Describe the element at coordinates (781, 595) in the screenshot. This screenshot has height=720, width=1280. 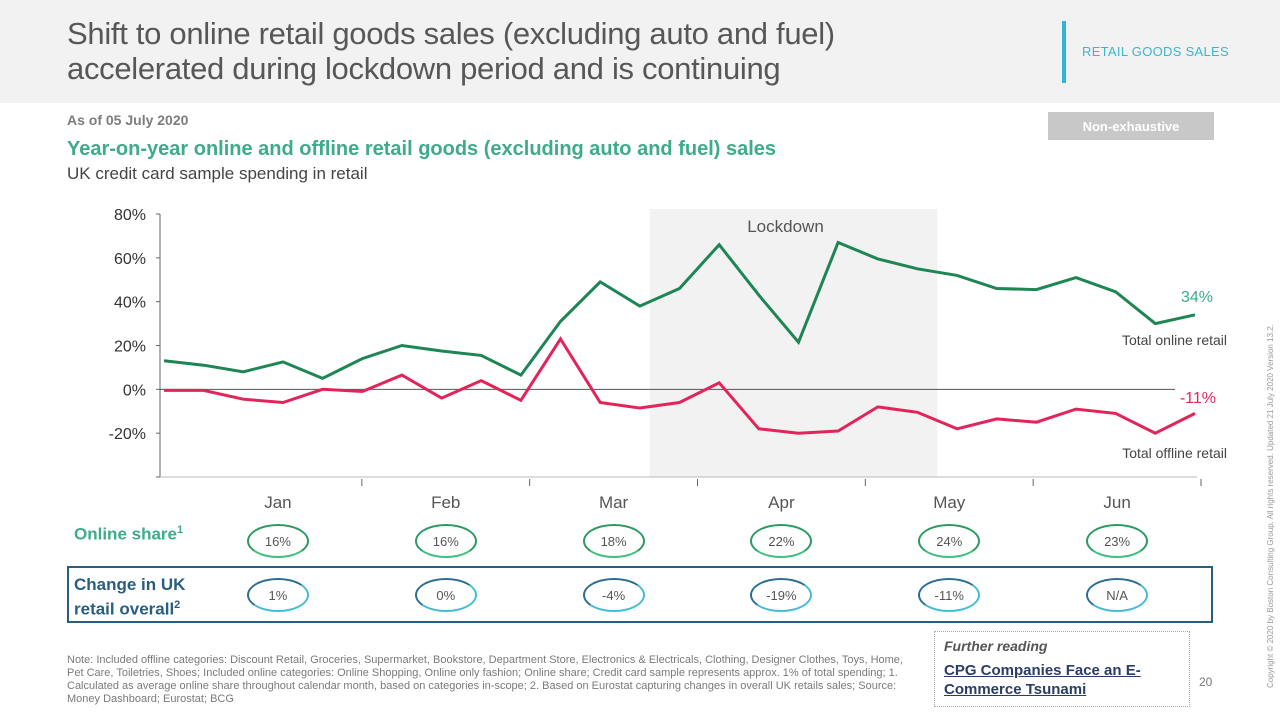
I see `change-uk-retail-value: -19%` at that location.